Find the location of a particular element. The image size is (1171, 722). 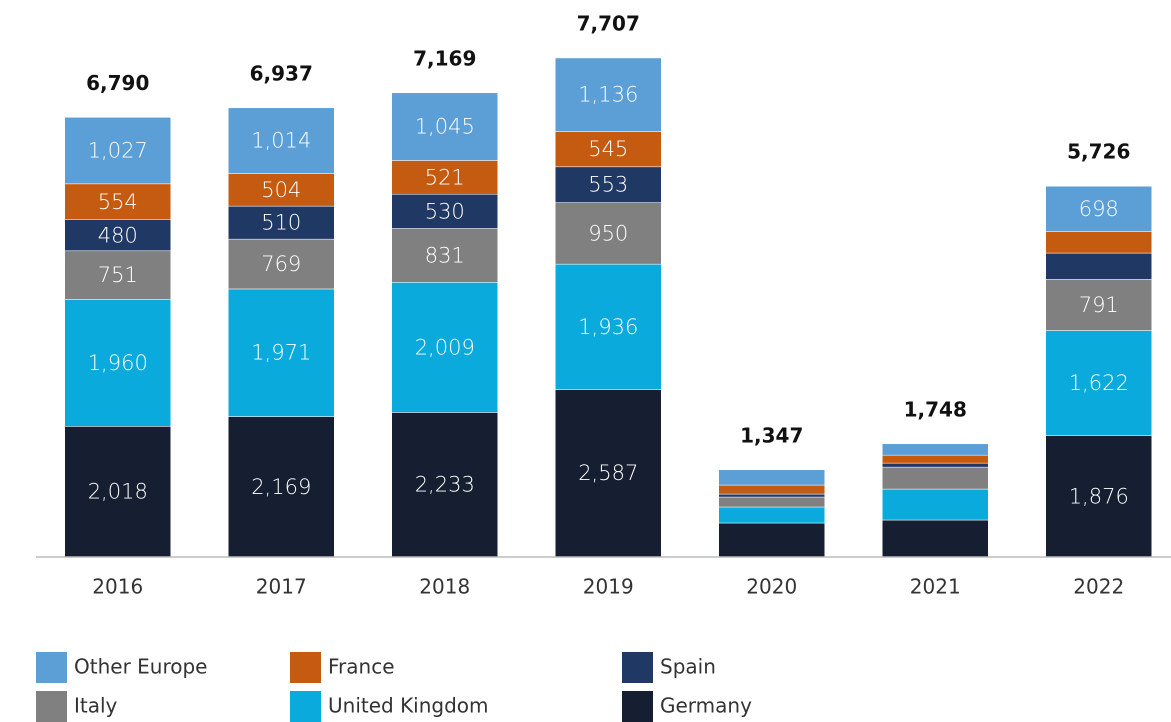

value-label: 1,027 is located at coordinates (118, 151).